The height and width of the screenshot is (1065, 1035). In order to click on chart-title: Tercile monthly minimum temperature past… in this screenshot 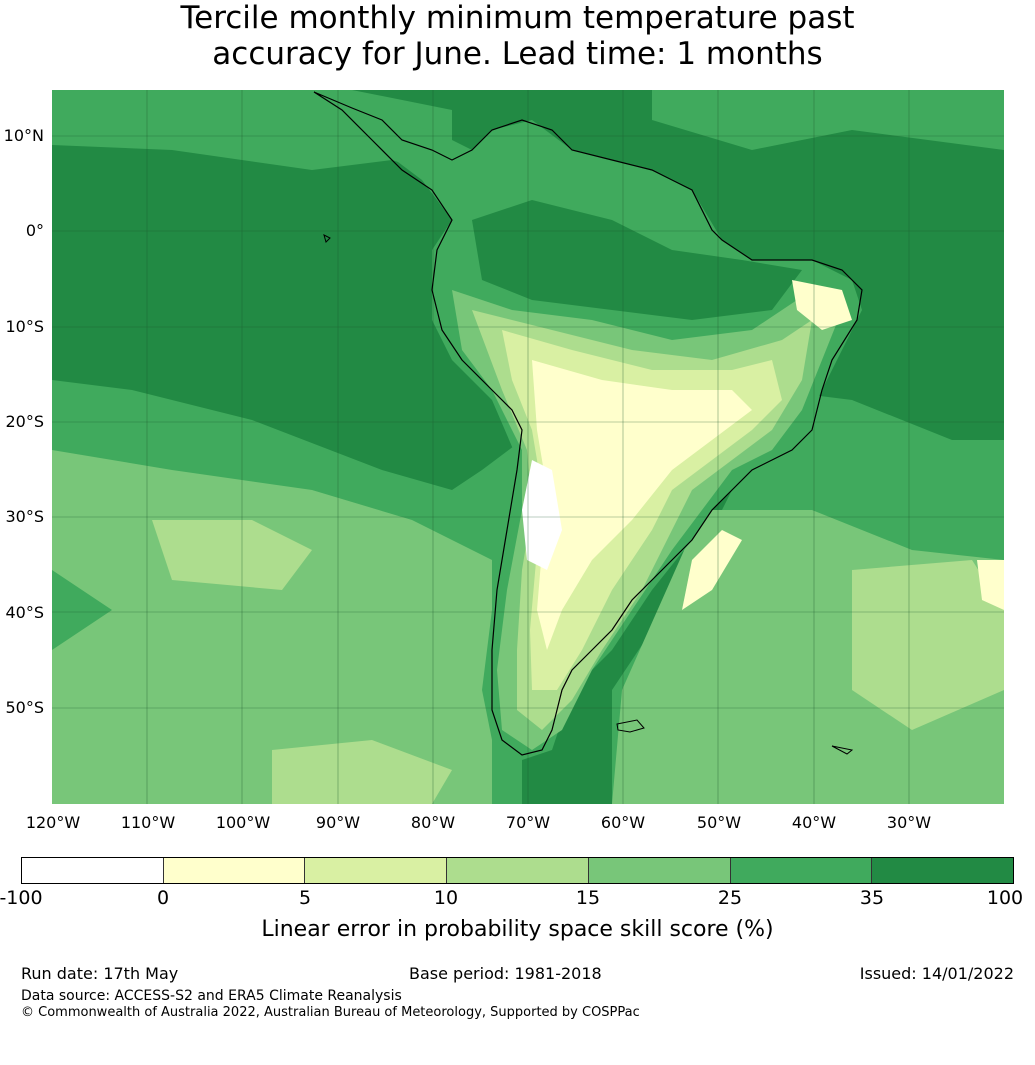, I will do `click(517, 36)`.